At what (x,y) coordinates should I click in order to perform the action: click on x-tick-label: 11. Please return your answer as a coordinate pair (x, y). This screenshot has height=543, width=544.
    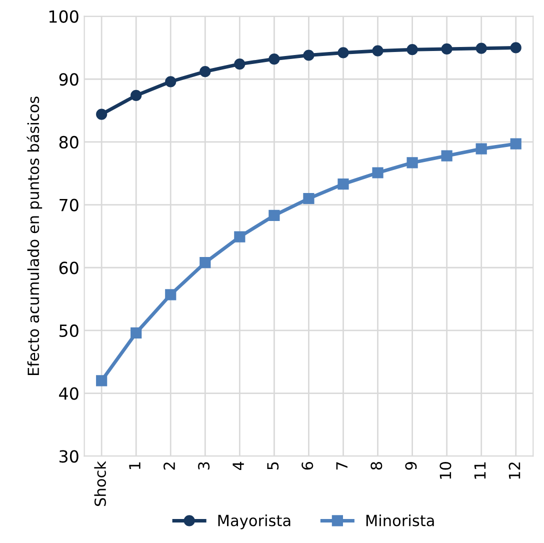
    Looking at the image, I should click on (480, 470).